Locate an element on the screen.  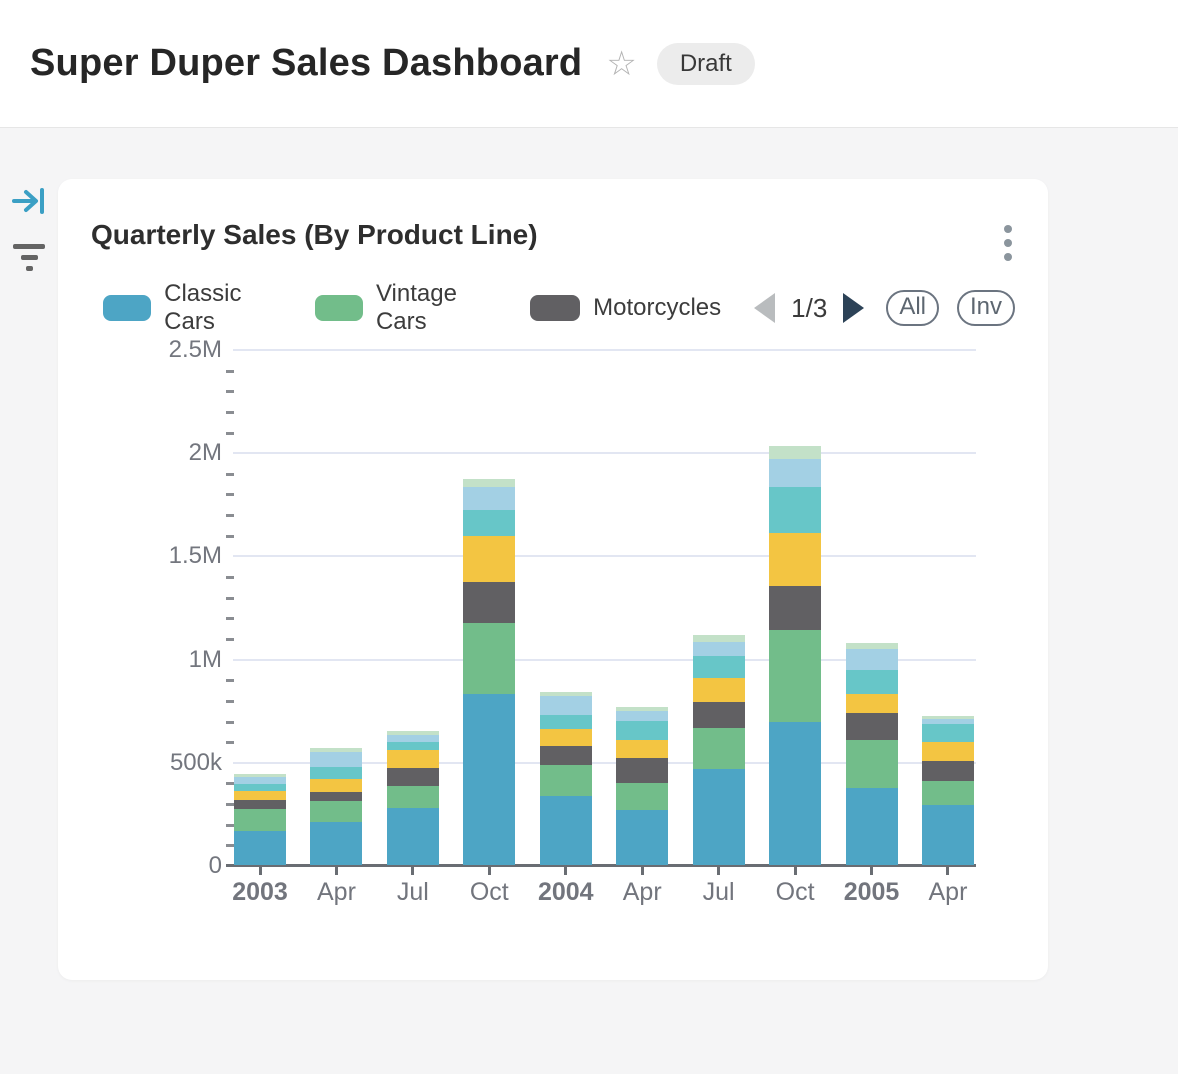
kebab-menu-icon is located at coordinates (1008, 243).